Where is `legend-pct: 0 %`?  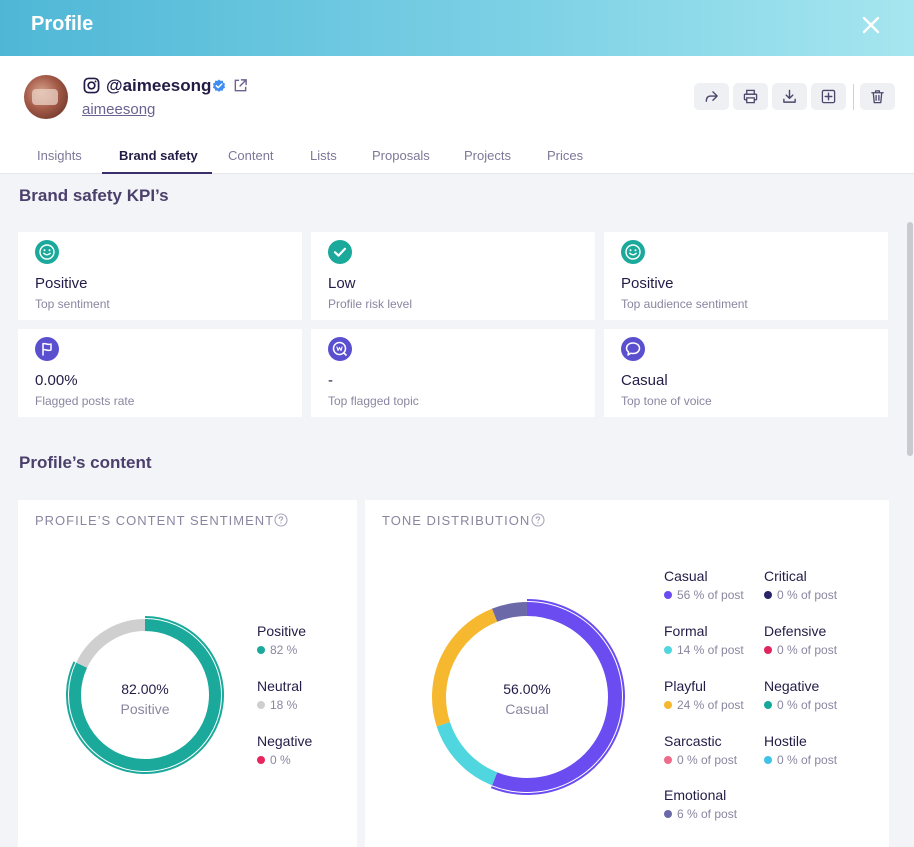
legend-pct: 0 % is located at coordinates (280, 760).